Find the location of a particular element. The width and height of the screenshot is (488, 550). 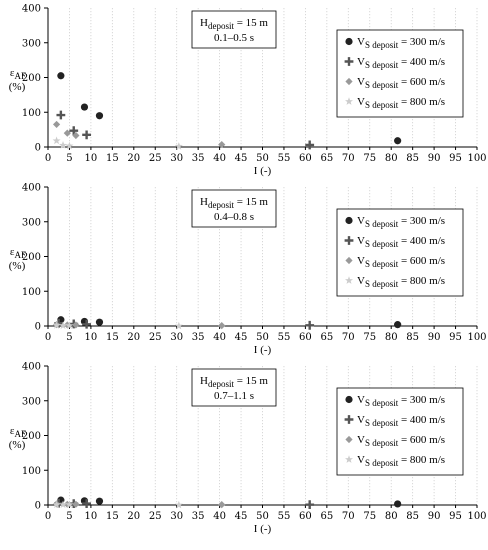

y-axis-label: εAF is located at coordinates (18, 74).